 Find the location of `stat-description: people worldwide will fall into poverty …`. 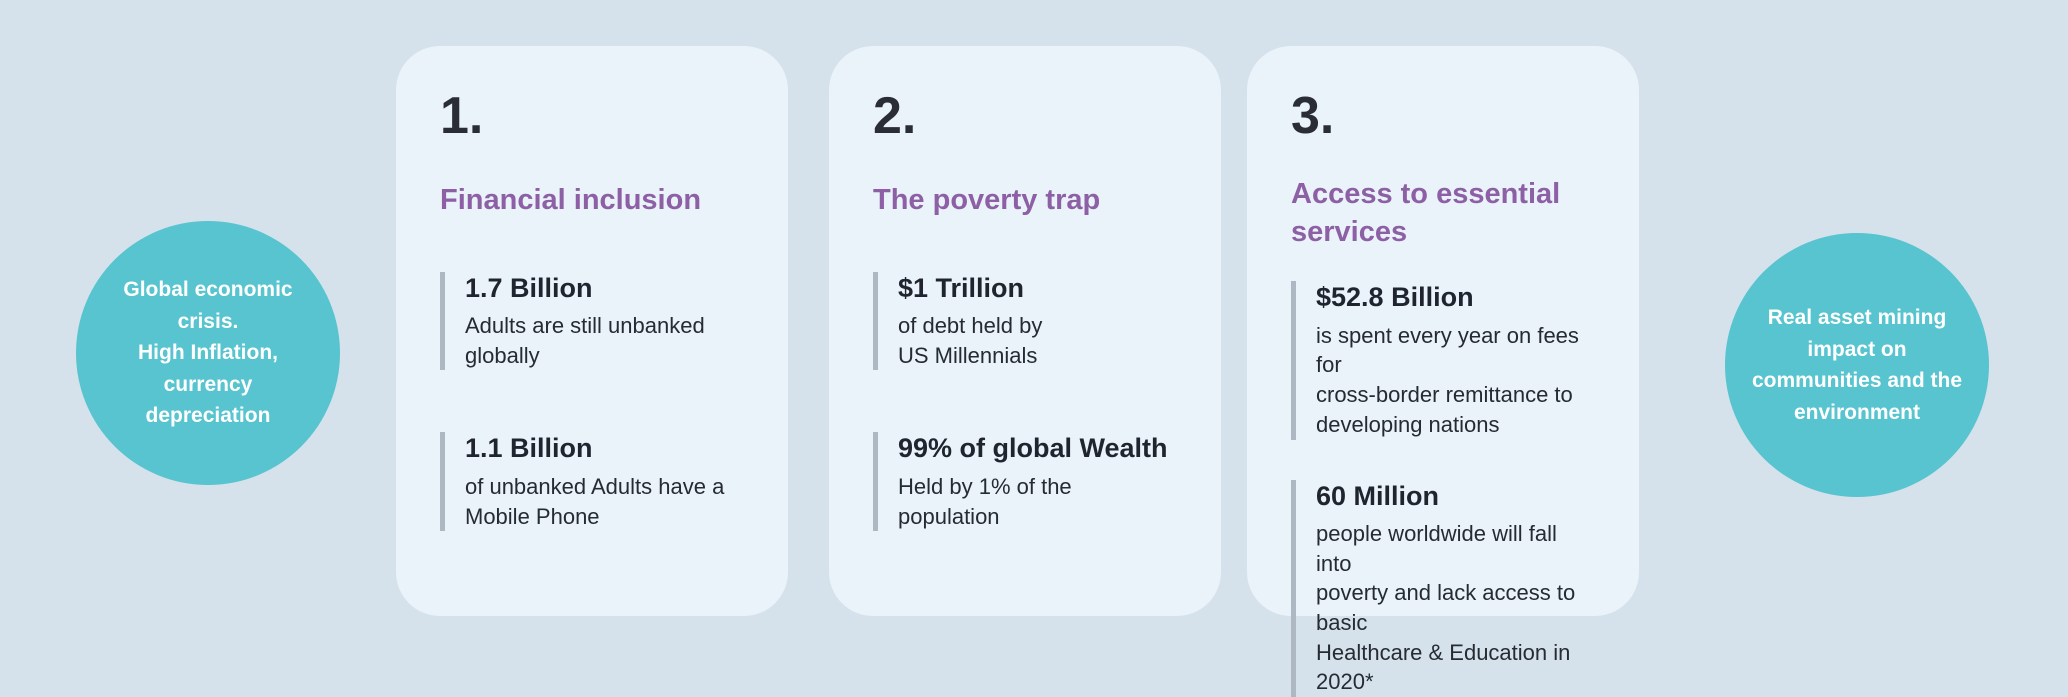

stat-description: people worldwide will fall into poverty … is located at coordinates (1446, 607).